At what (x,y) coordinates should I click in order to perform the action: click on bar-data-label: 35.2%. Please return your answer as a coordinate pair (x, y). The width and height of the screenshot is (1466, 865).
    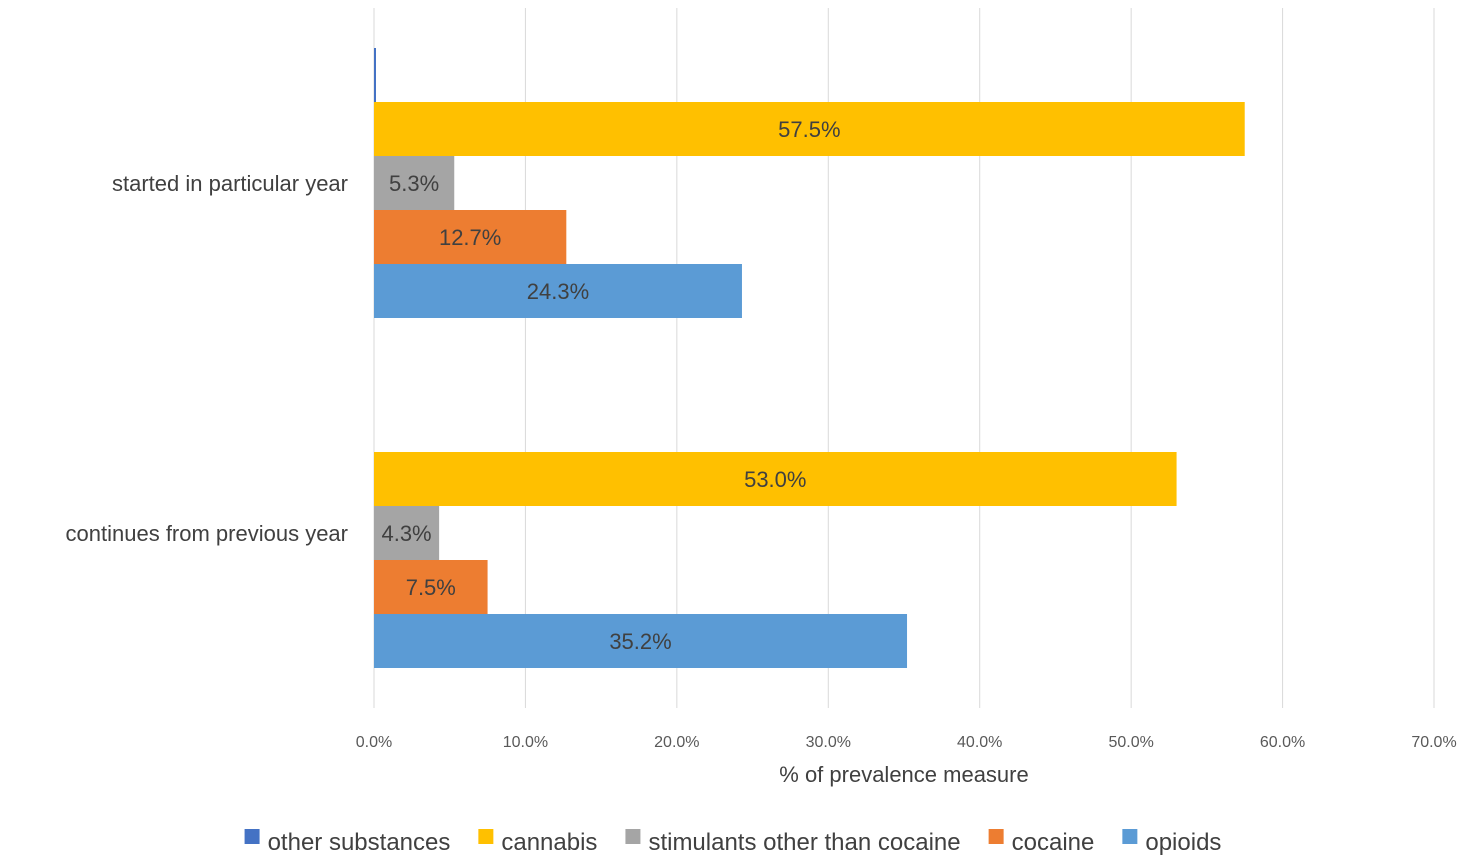
    Looking at the image, I should click on (640, 641).